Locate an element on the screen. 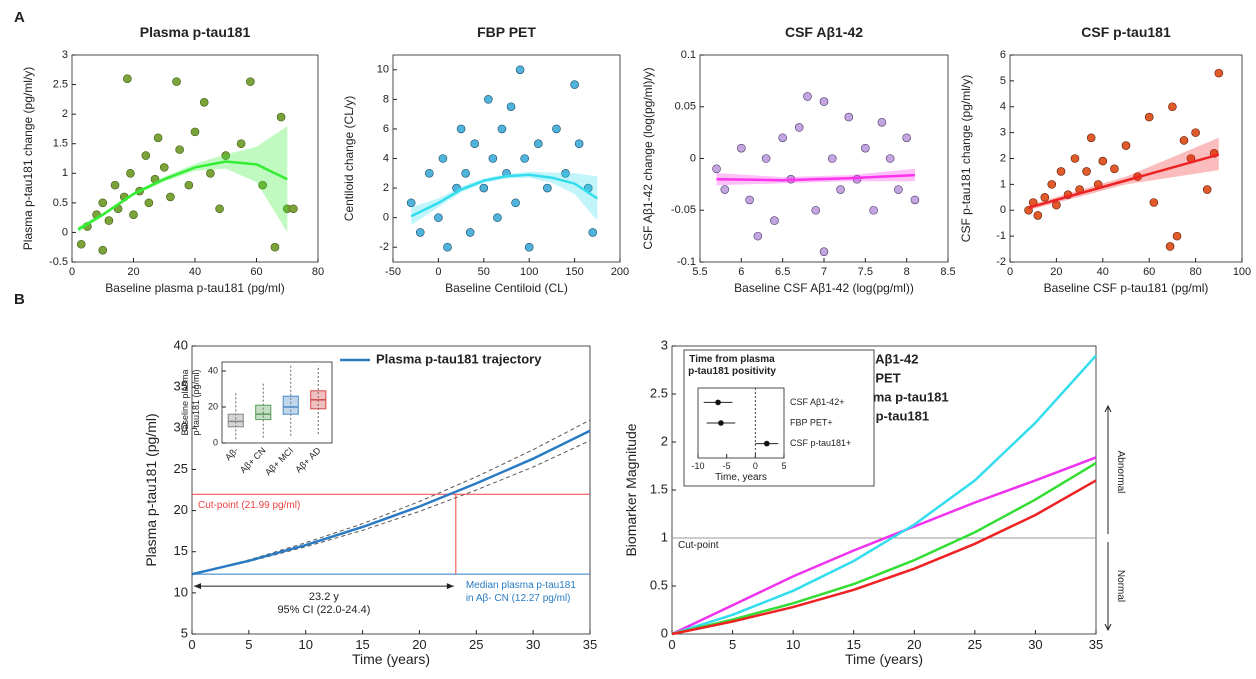 The width and height of the screenshot is (1256, 679). x-tick-label: 20 is located at coordinates (419, 644).